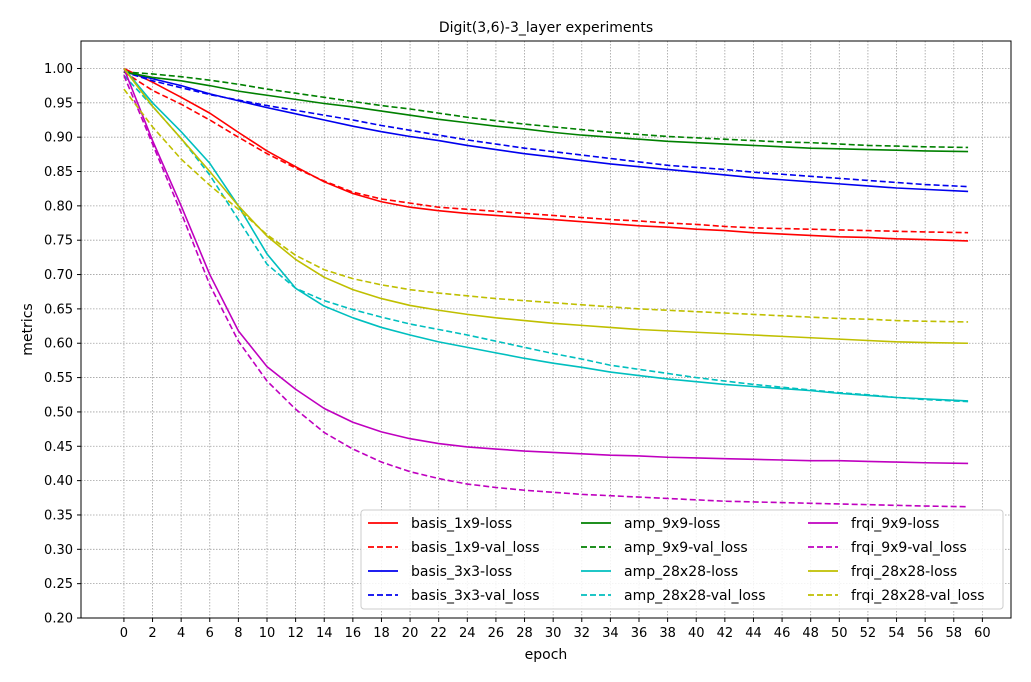 Image resolution: width=1031 pixels, height=682 pixels. What do you see at coordinates (695, 596) in the screenshot?
I see `legend-label: amp_28x28-val_loss` at bounding box center [695, 596].